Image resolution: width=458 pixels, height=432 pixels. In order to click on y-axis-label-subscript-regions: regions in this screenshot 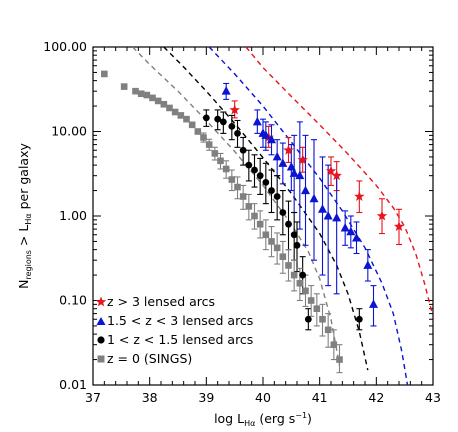, I will do `click(28, 264)`.